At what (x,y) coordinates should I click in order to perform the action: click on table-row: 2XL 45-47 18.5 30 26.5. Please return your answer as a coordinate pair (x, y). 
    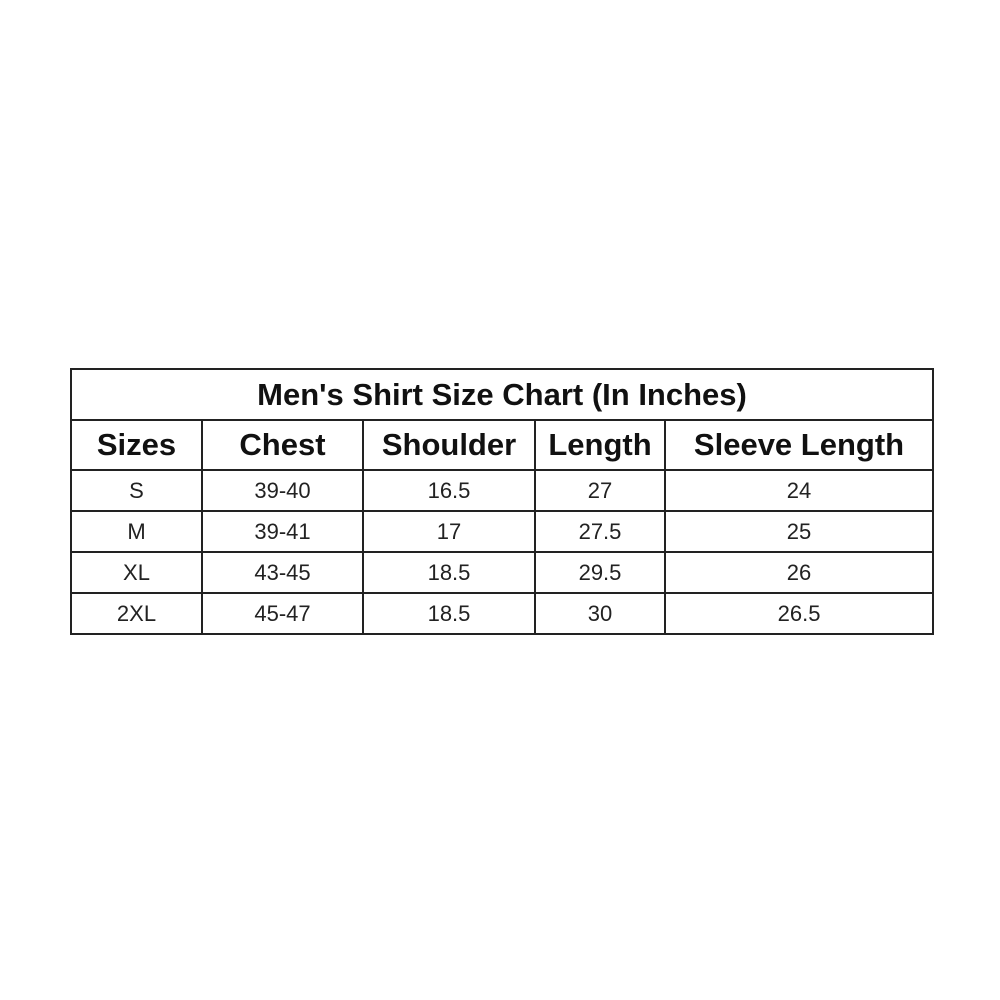
    Looking at the image, I should click on (502, 613).